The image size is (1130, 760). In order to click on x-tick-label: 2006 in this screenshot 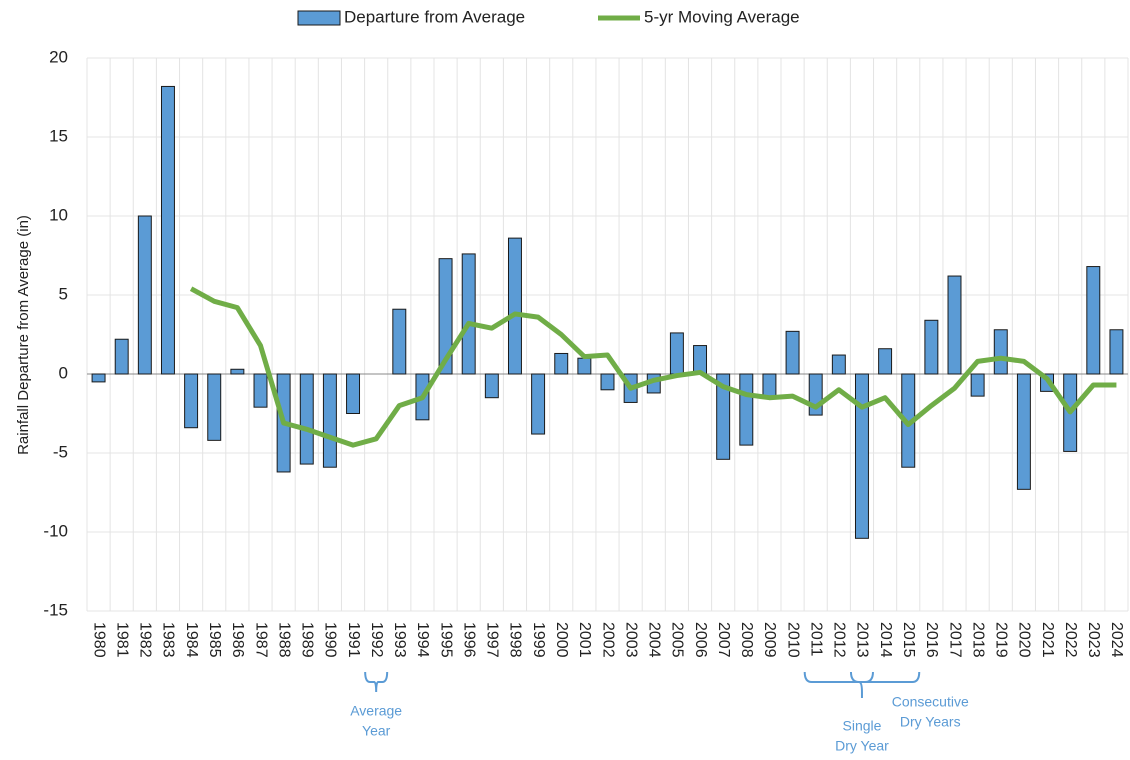, I will do `click(700, 640)`.